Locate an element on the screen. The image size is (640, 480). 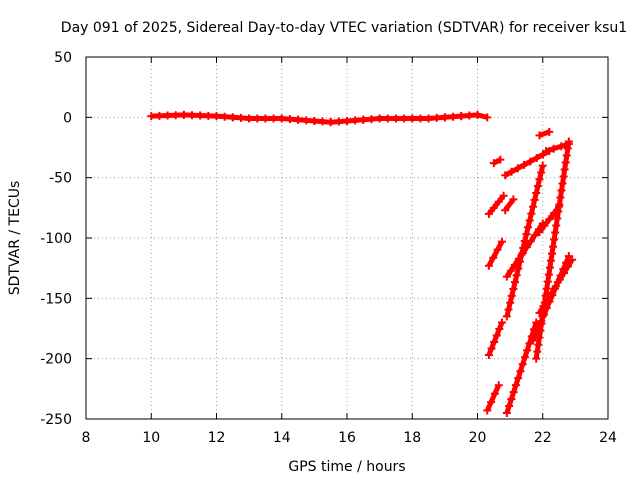
y-tick-label: -250 is located at coordinates (56, 420).